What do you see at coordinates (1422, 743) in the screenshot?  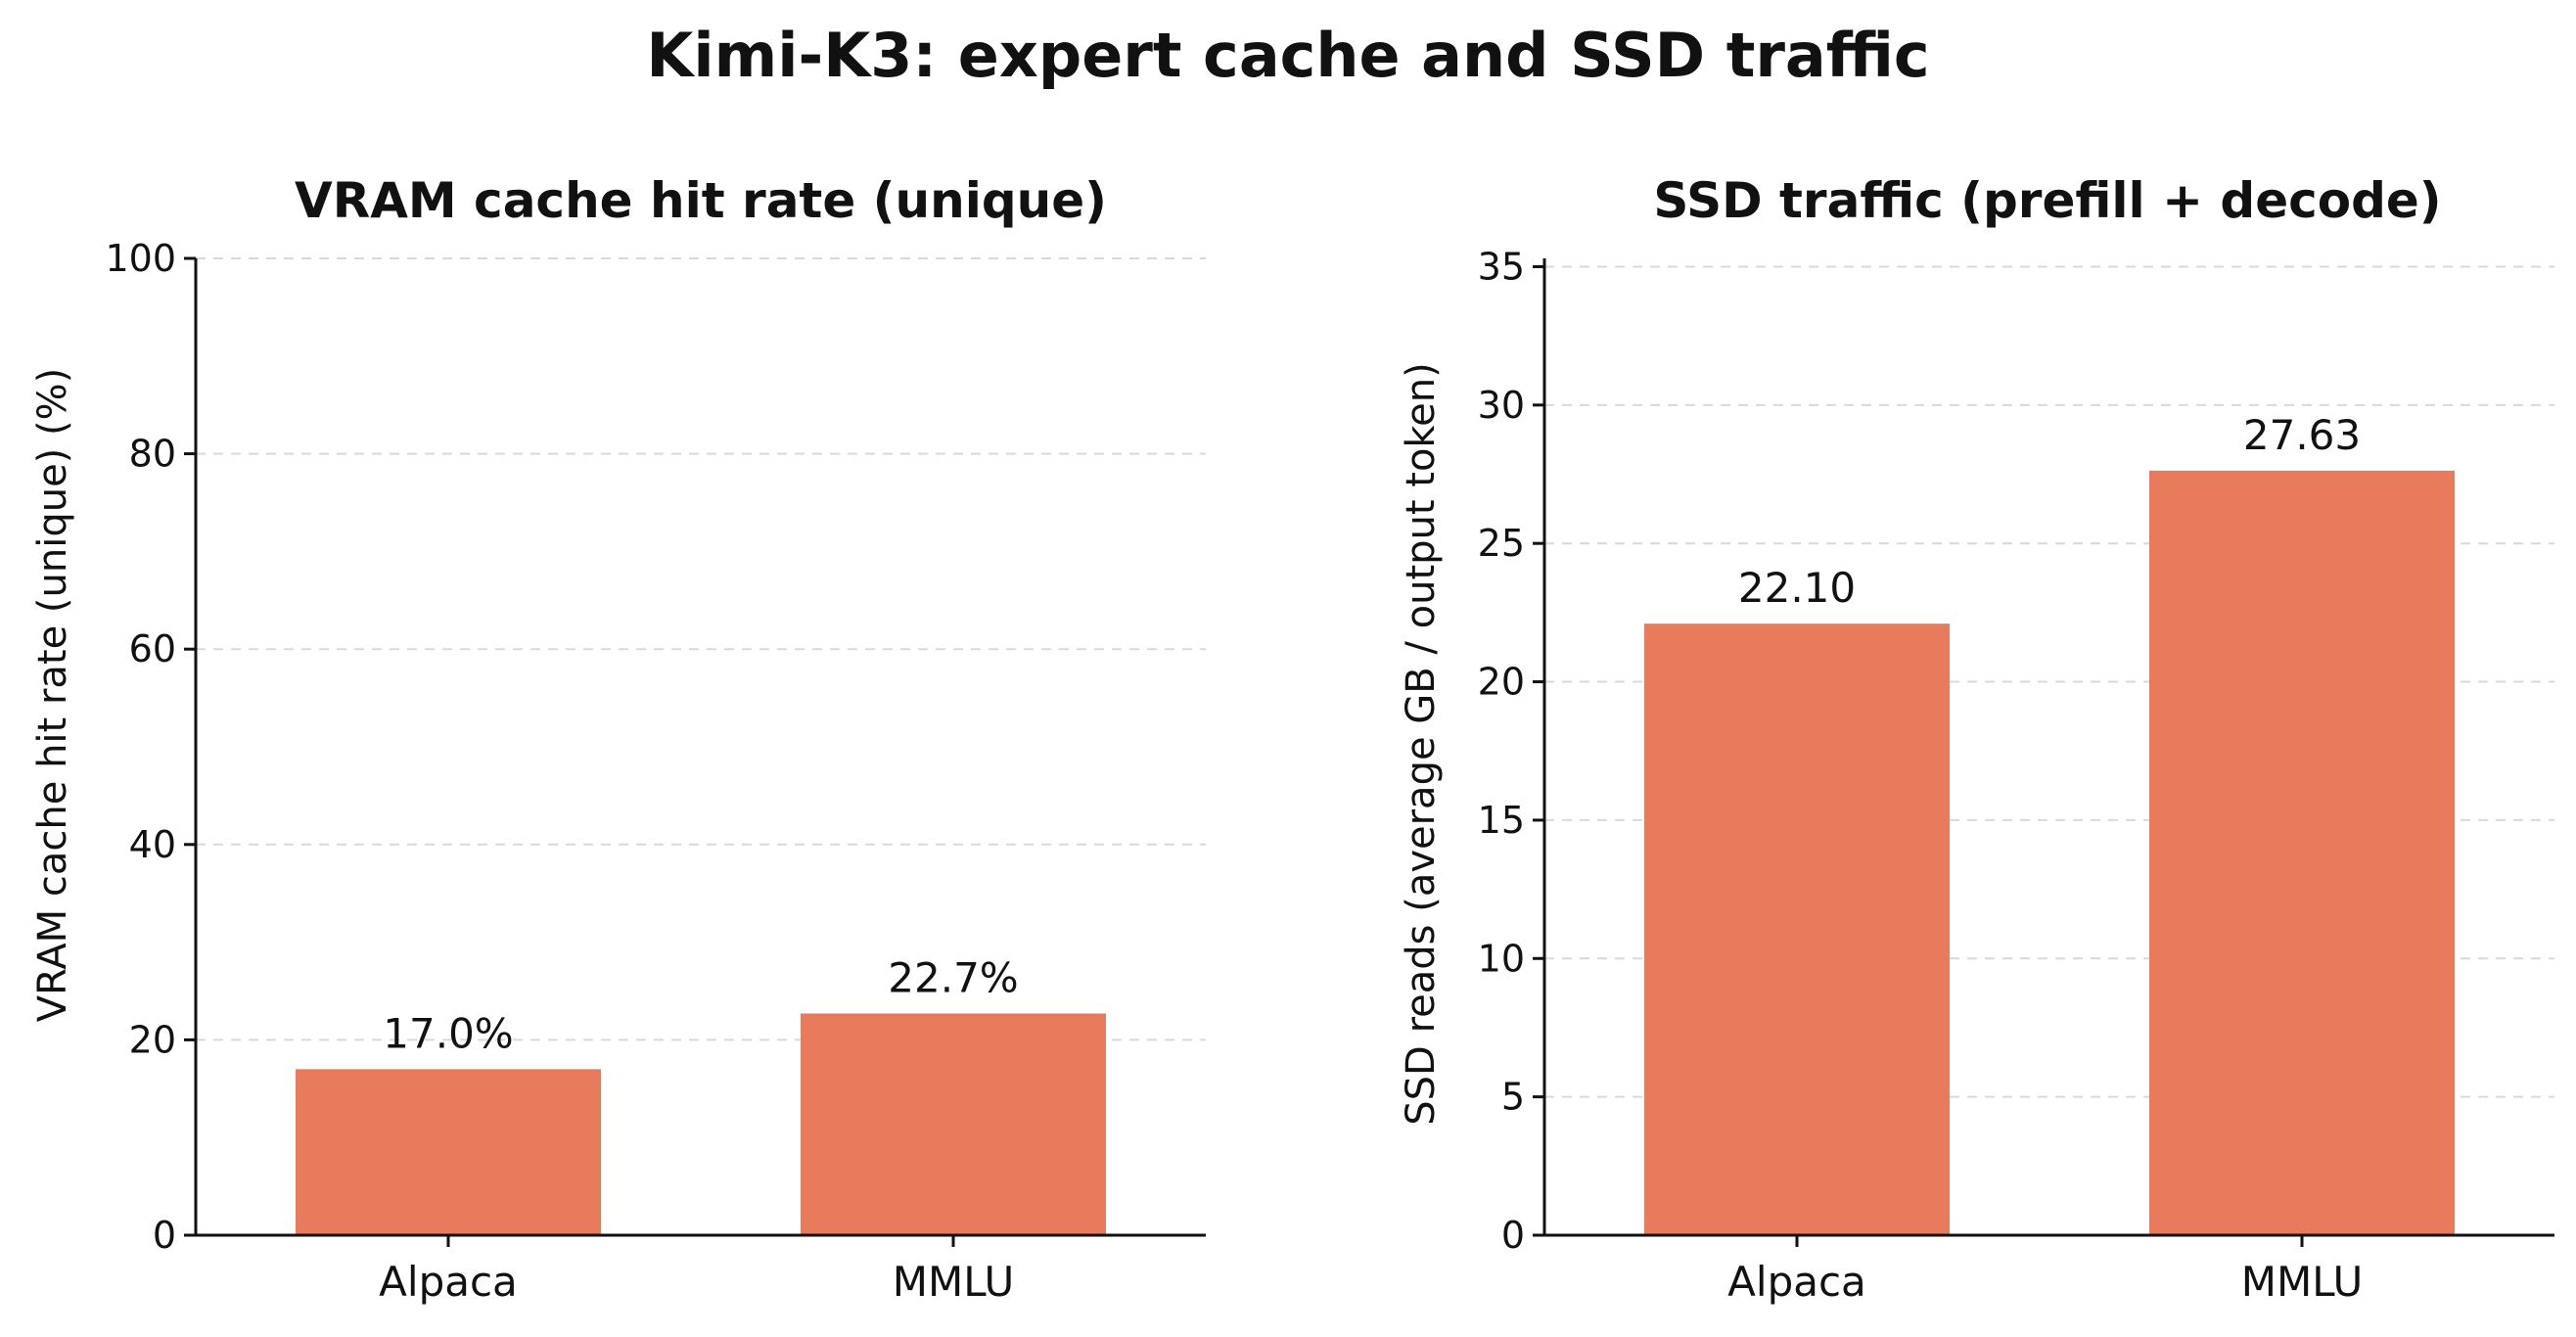 I see `y-axis-label: SSD reads (average GB / output token)` at bounding box center [1422, 743].